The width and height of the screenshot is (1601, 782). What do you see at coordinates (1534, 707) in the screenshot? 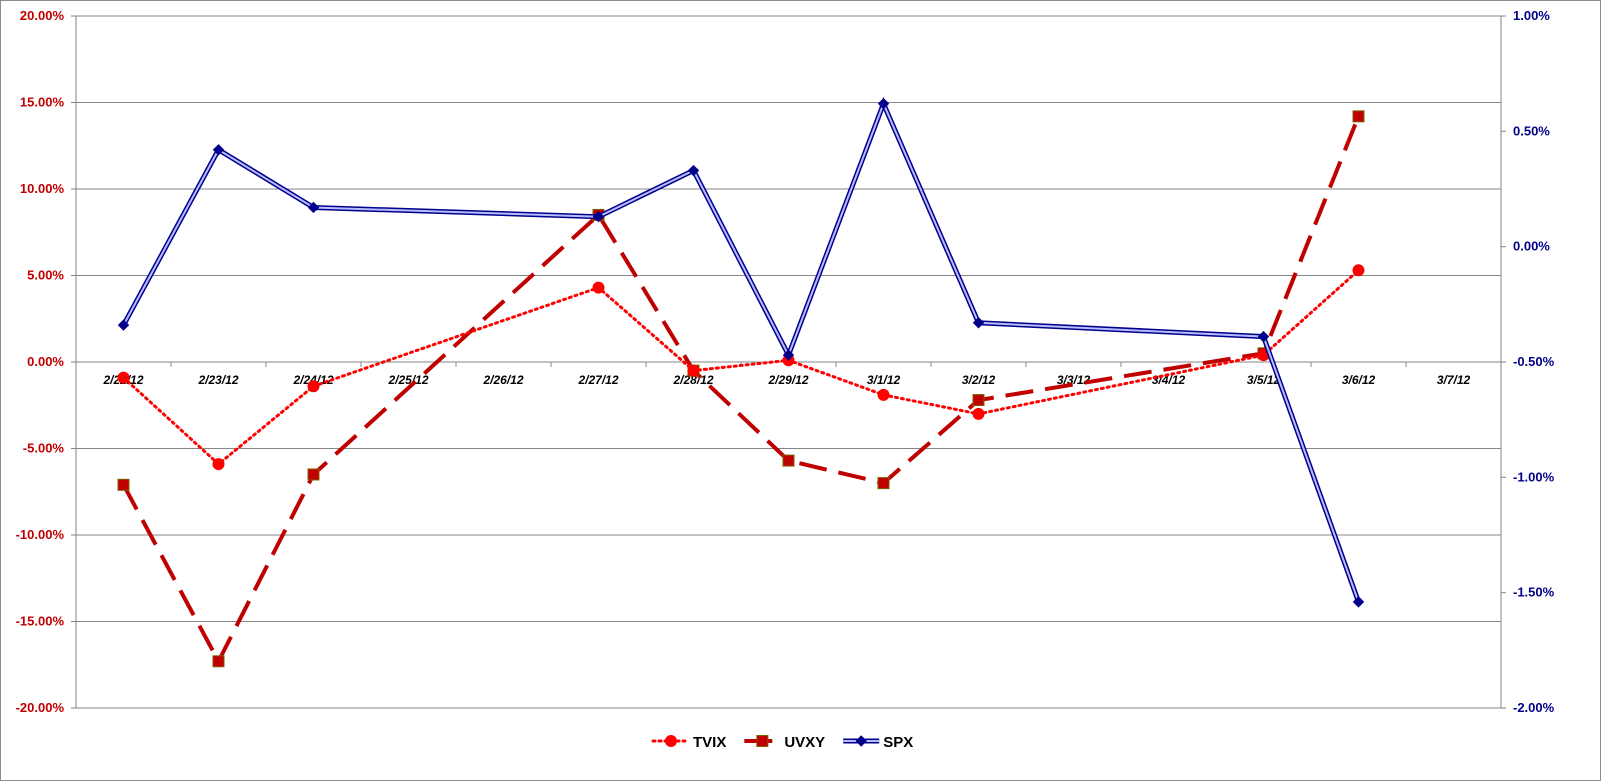
I see `right-tick-label: -2.00%` at bounding box center [1534, 707].